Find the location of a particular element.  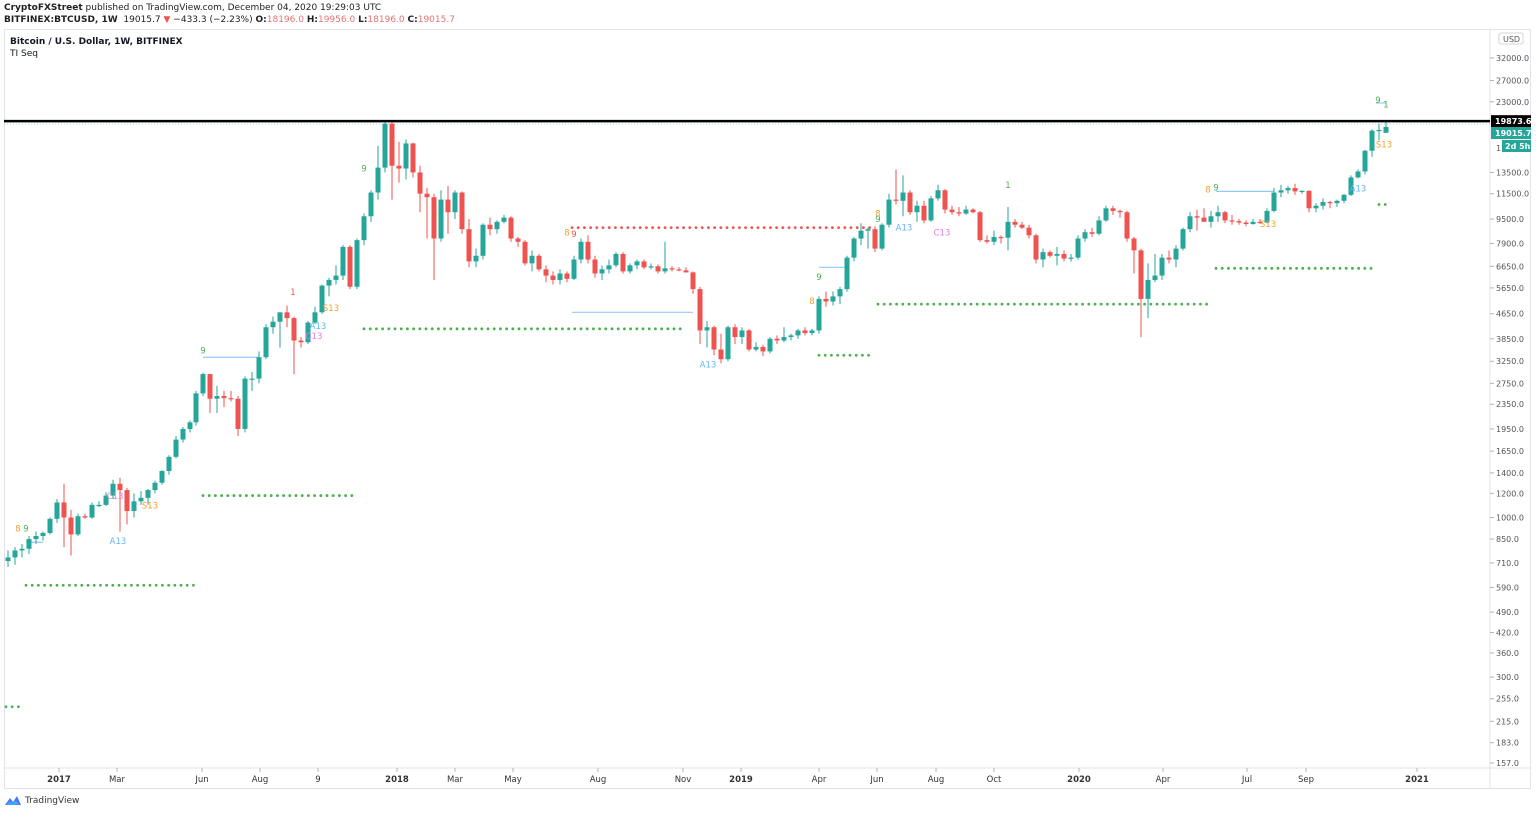

currency-badge is located at coordinates (1511, 38).